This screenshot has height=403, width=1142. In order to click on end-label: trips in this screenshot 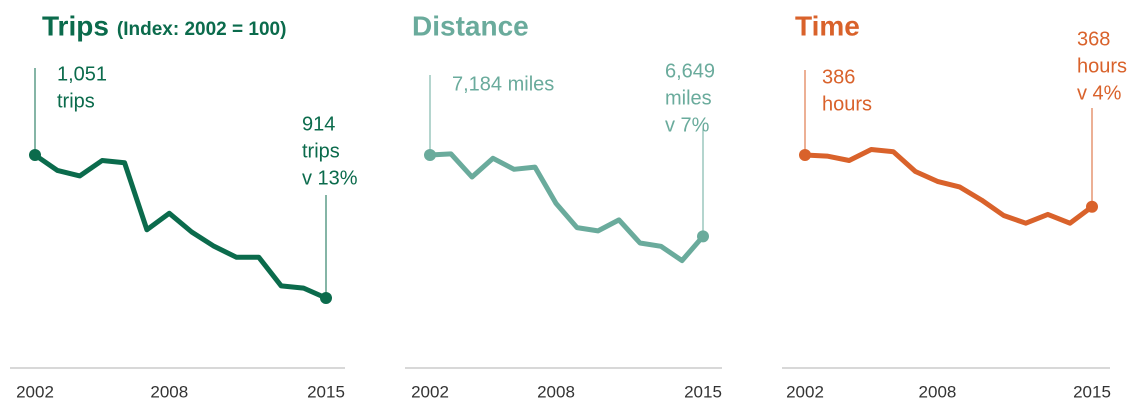, I will do `click(321, 151)`.